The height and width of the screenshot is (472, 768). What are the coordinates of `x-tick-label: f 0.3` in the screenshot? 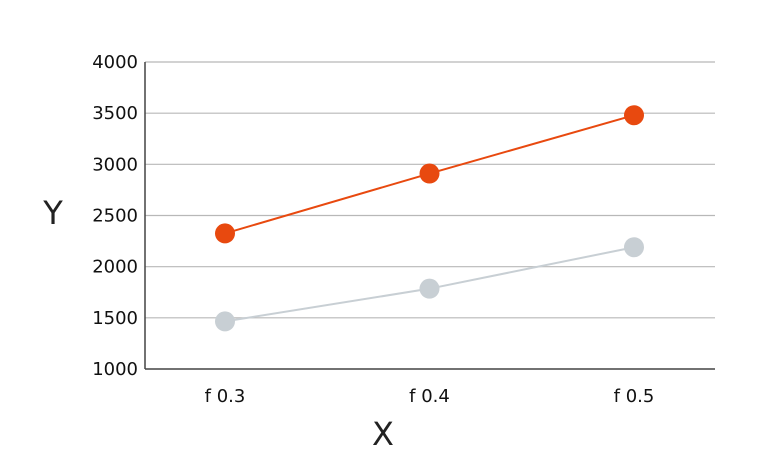 It's located at (225, 396).